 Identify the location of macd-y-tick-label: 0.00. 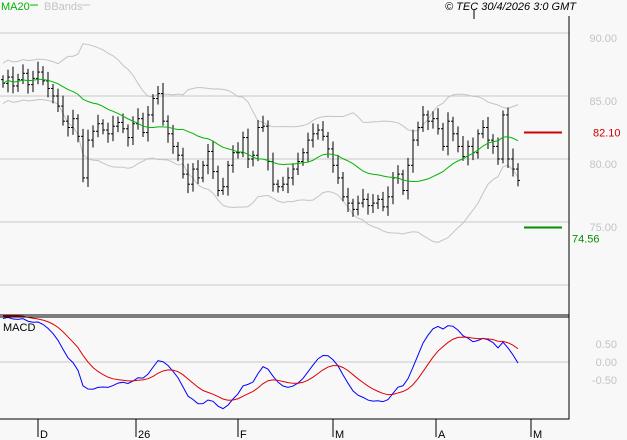
(606, 363).